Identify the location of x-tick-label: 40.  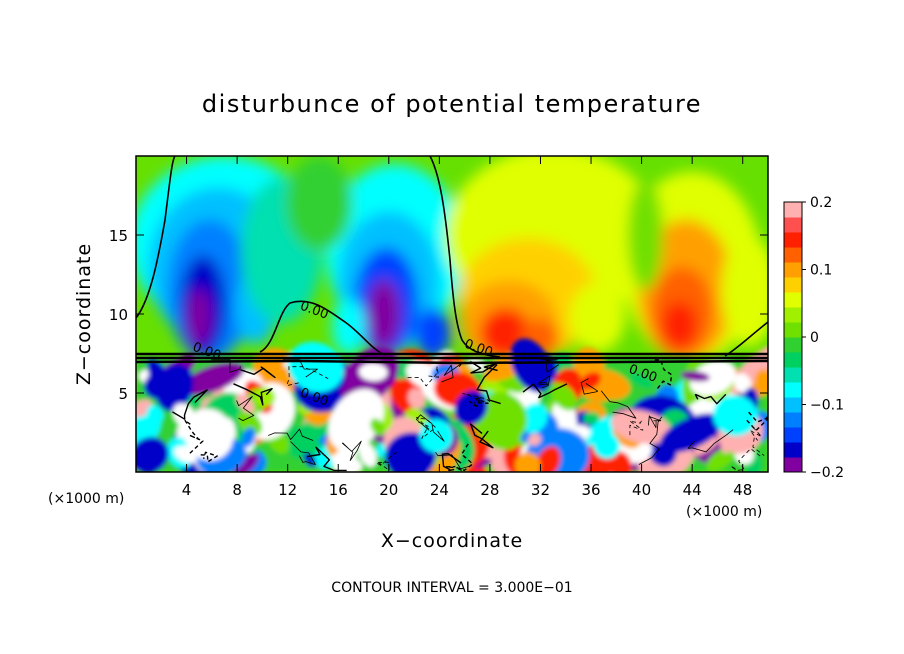
(641, 490).